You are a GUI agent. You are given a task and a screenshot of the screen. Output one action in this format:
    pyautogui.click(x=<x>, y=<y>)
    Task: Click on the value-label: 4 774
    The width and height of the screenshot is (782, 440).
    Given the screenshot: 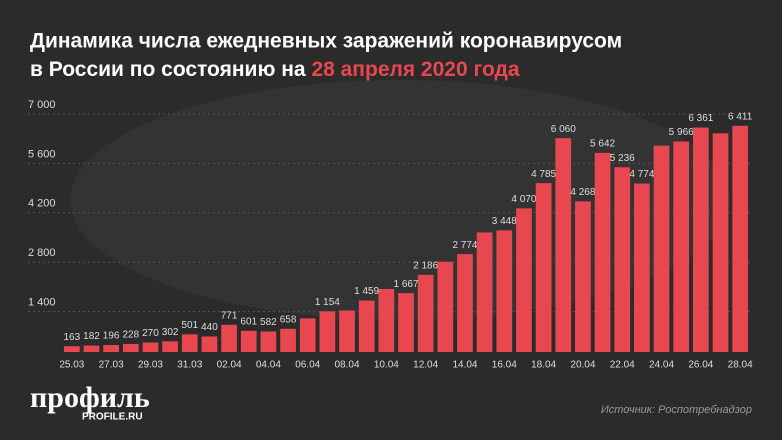 What is the action you would take?
    pyautogui.click(x=641, y=174)
    